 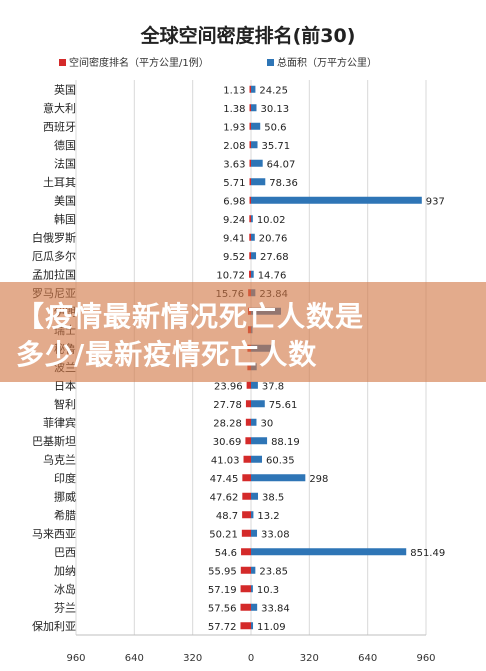 I want to click on category-label: 意大利, so click(x=59, y=108).